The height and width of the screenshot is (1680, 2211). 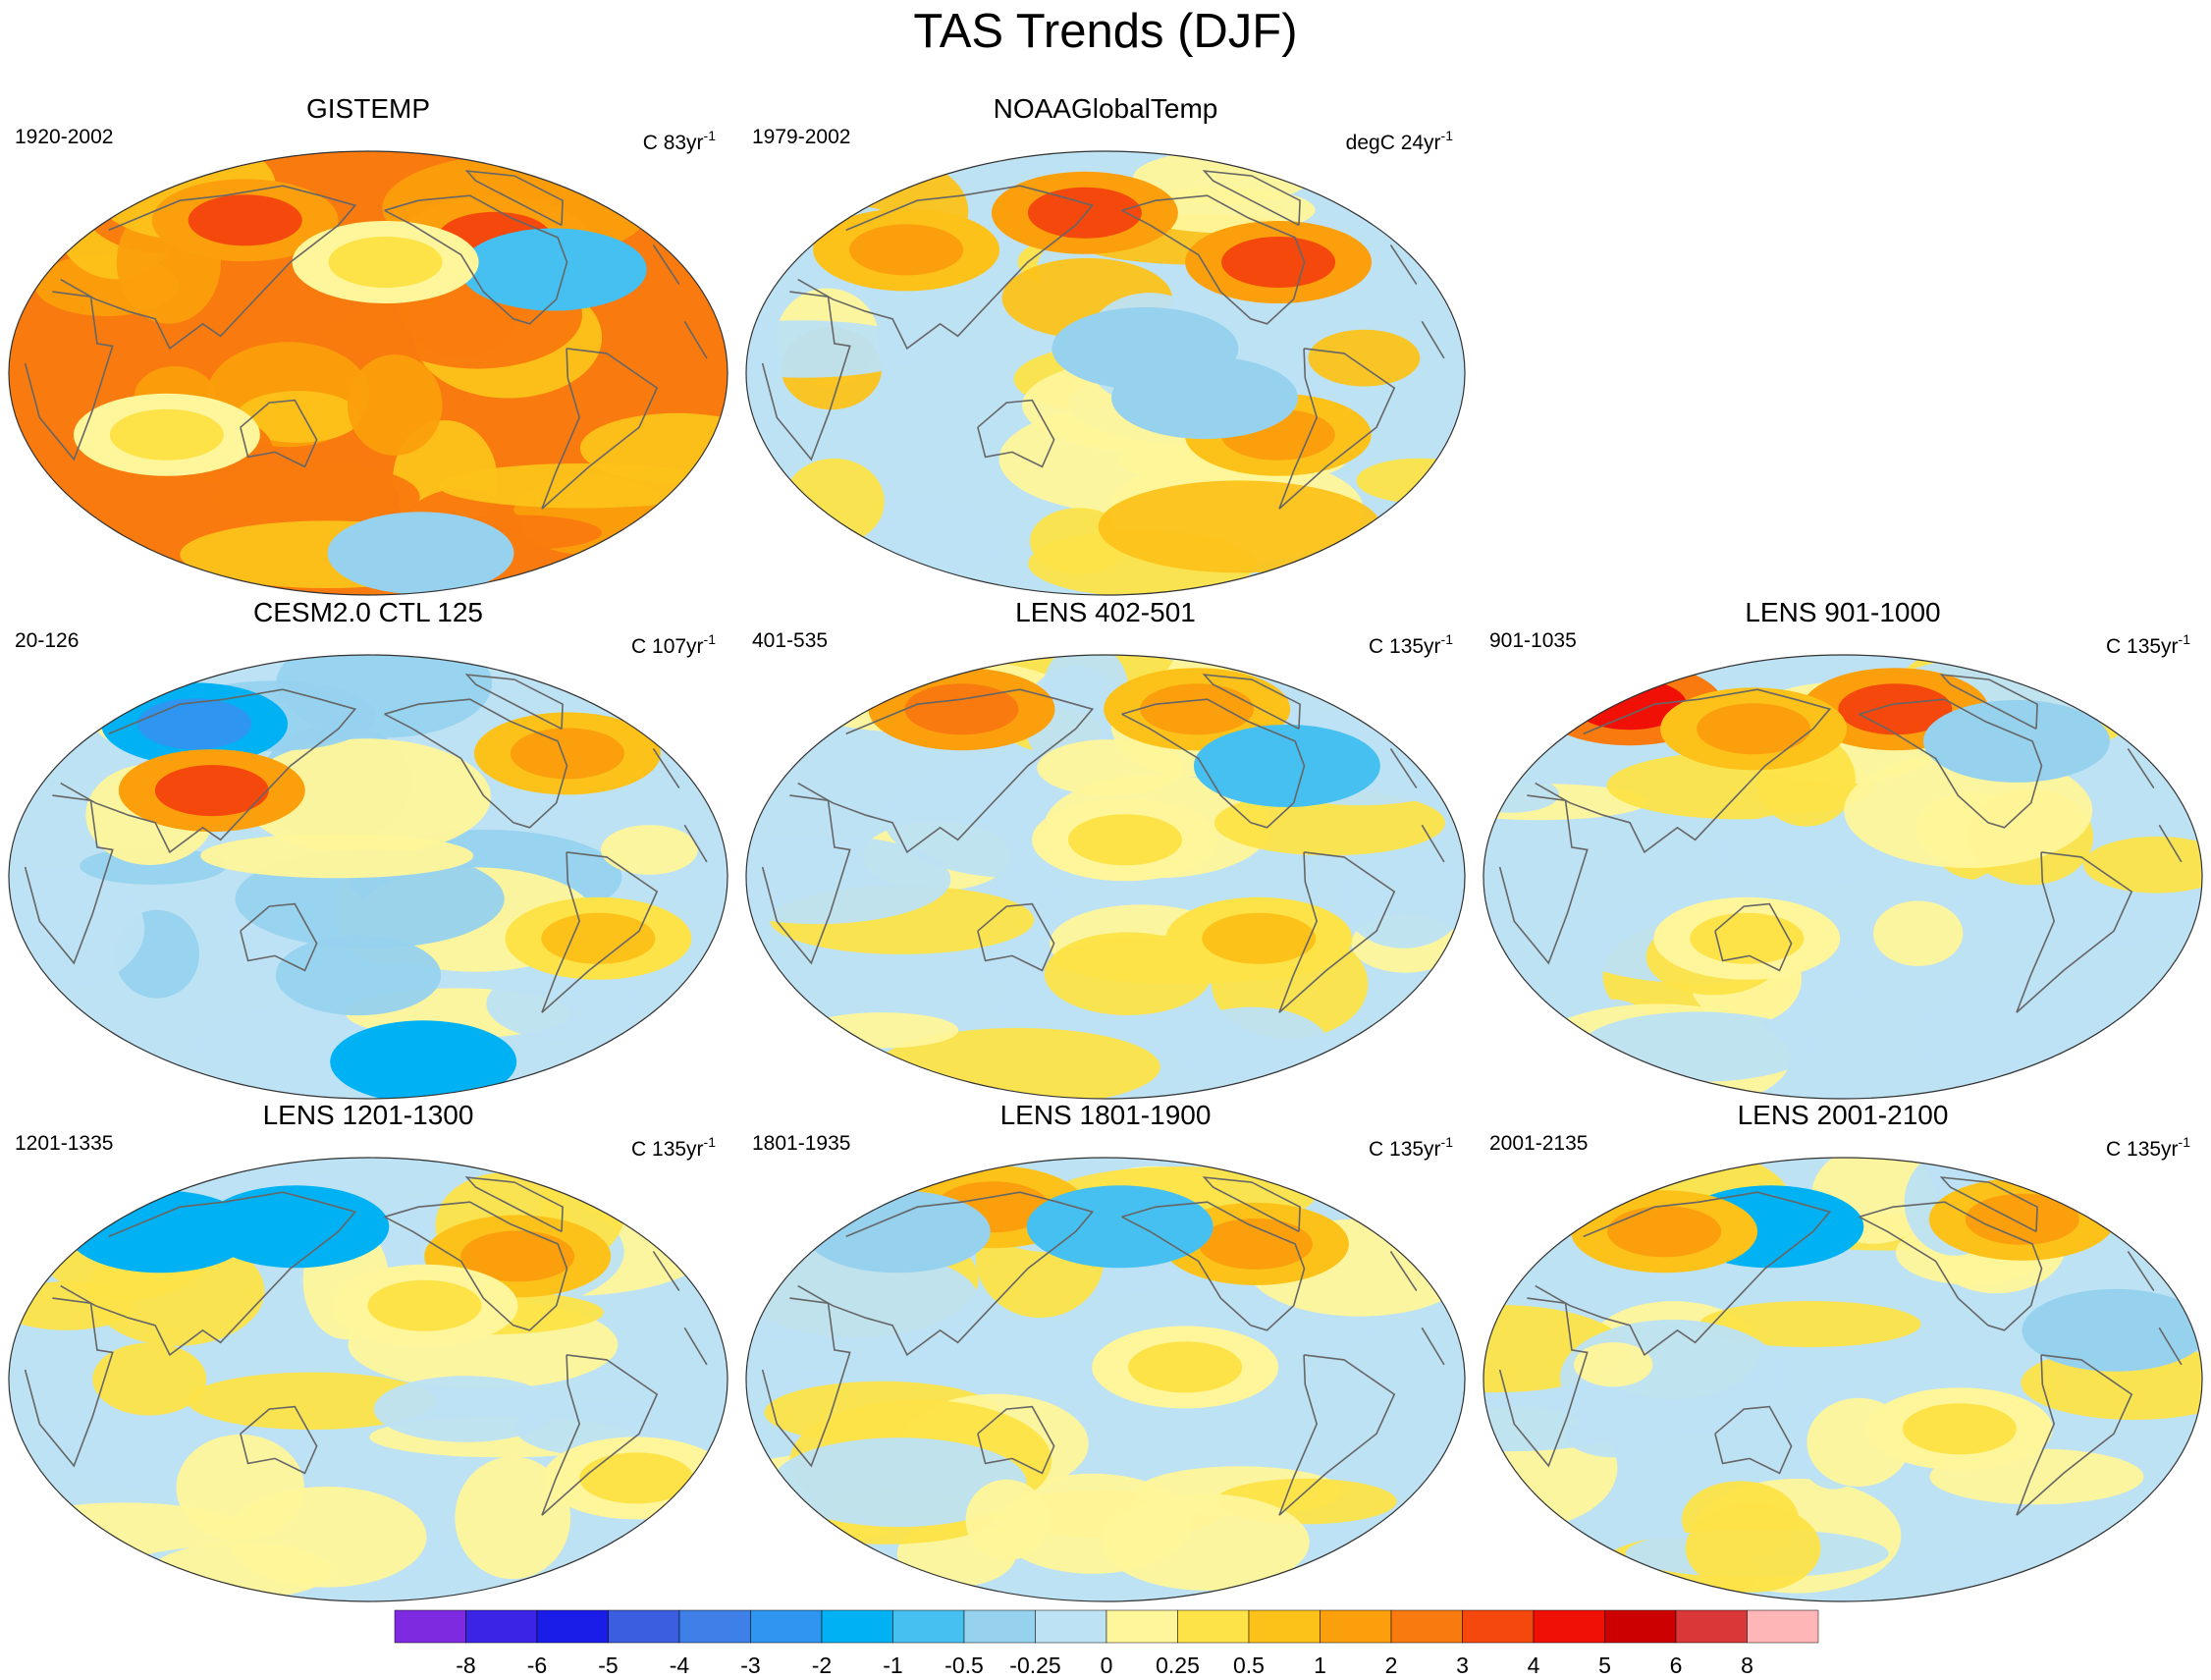 What do you see at coordinates (1034, 1665) in the screenshot?
I see `colorbar-label: -0.25` at bounding box center [1034, 1665].